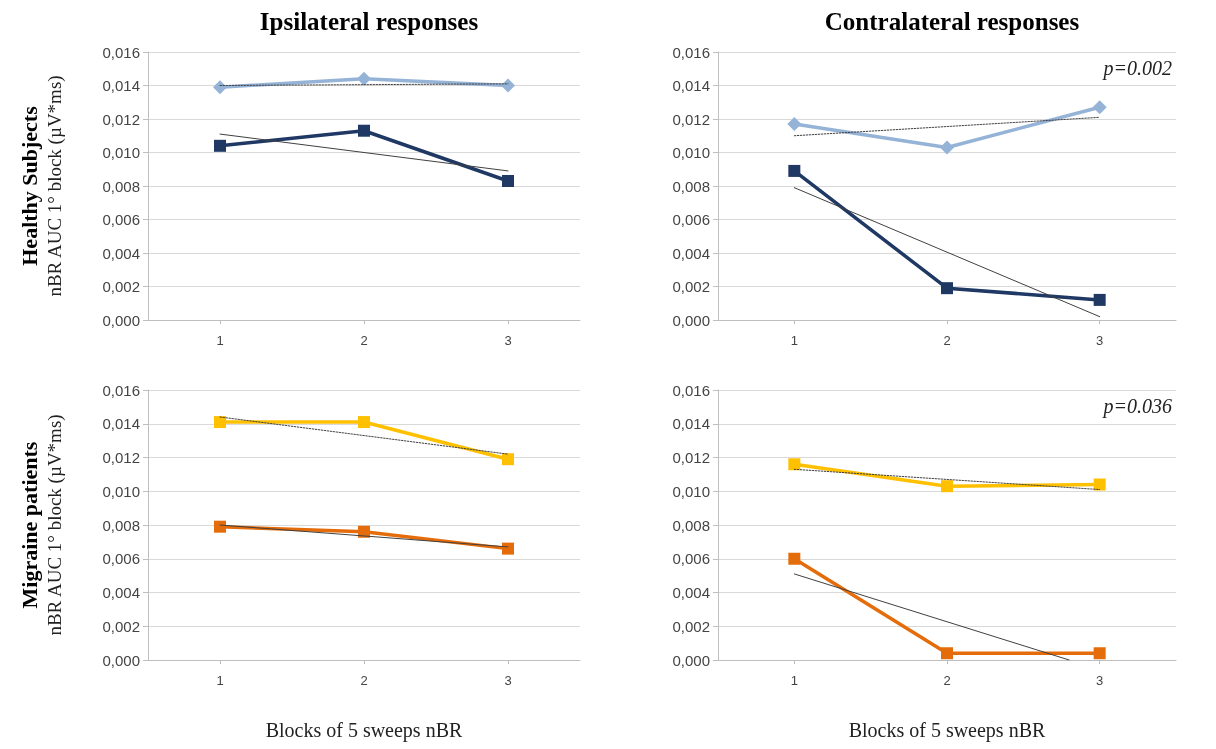 The image size is (1216, 749). Describe the element at coordinates (952, 21) in the screenshot. I see `chart-title: Contralateral responses` at that location.